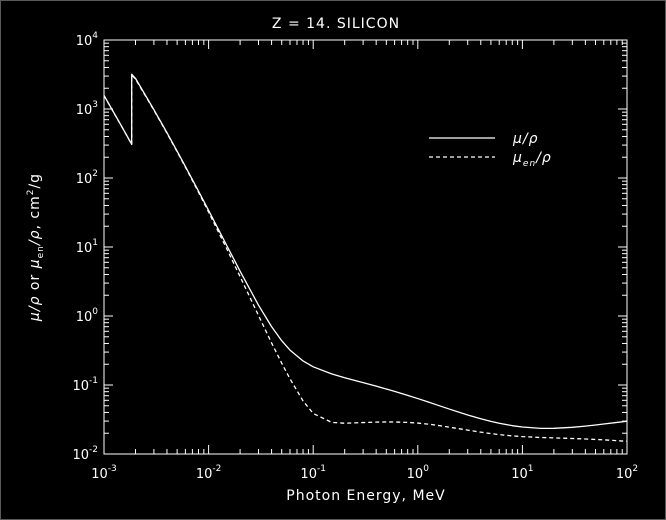 This screenshot has width=666, height=520. What do you see at coordinates (336, 24) in the screenshot?
I see `chart-title: Z = 14. SILICON` at bounding box center [336, 24].